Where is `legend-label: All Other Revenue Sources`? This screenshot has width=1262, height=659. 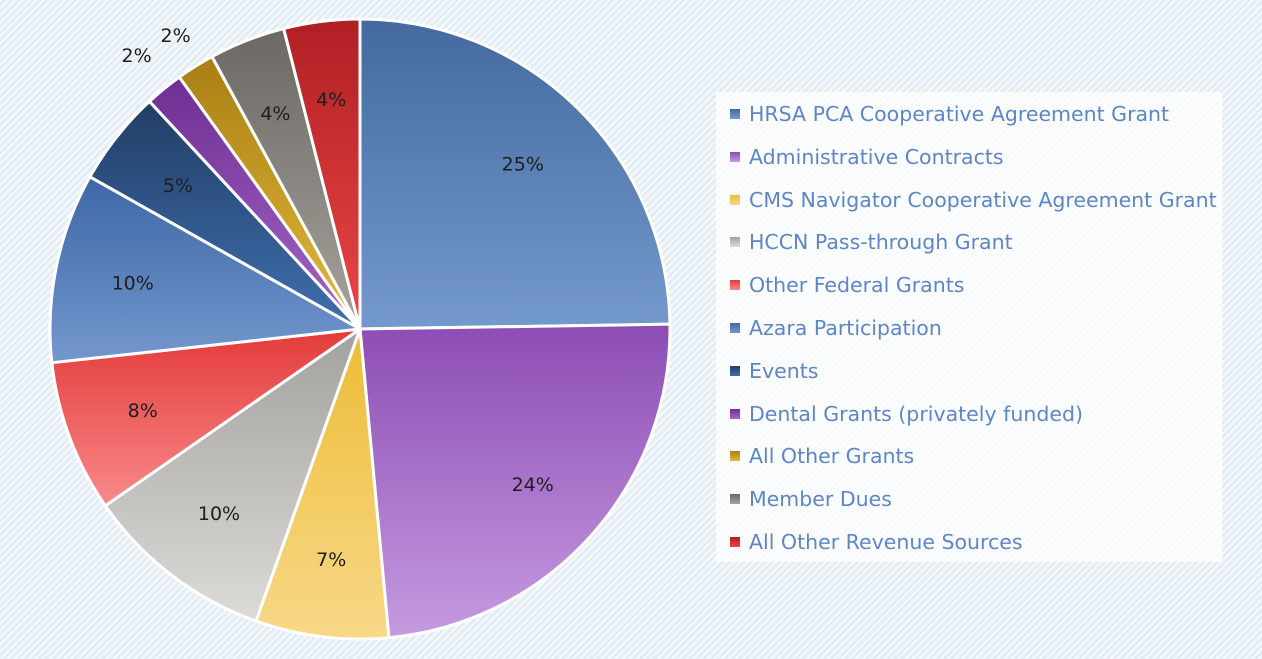
legend-label: All Other Revenue Sources is located at coordinates (886, 542).